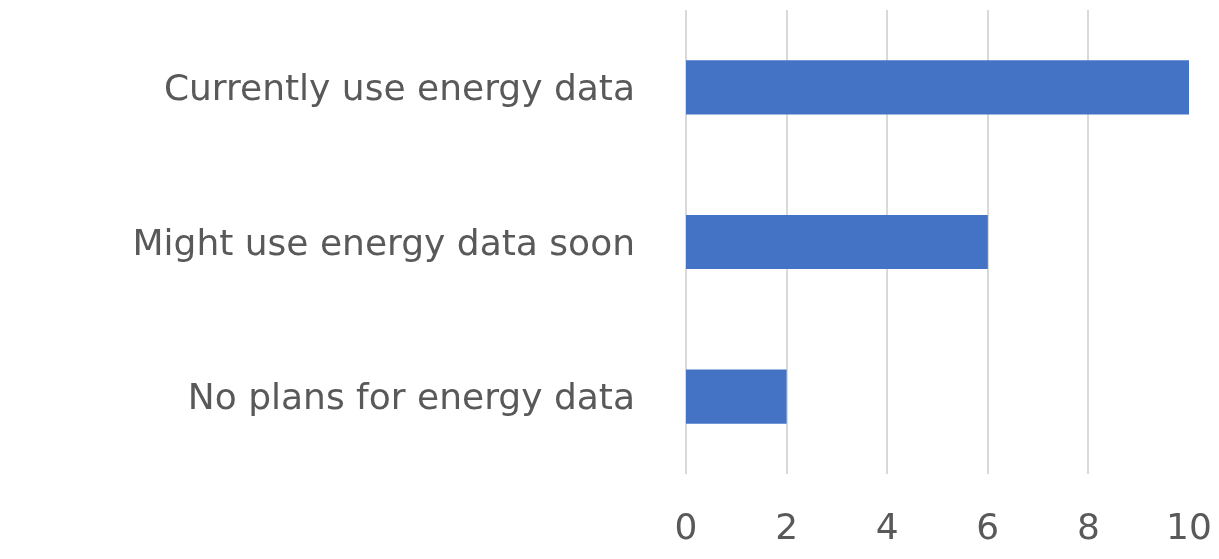 This screenshot has width=1219, height=559. What do you see at coordinates (988, 526) in the screenshot?
I see `x-tick-label: 6` at bounding box center [988, 526].